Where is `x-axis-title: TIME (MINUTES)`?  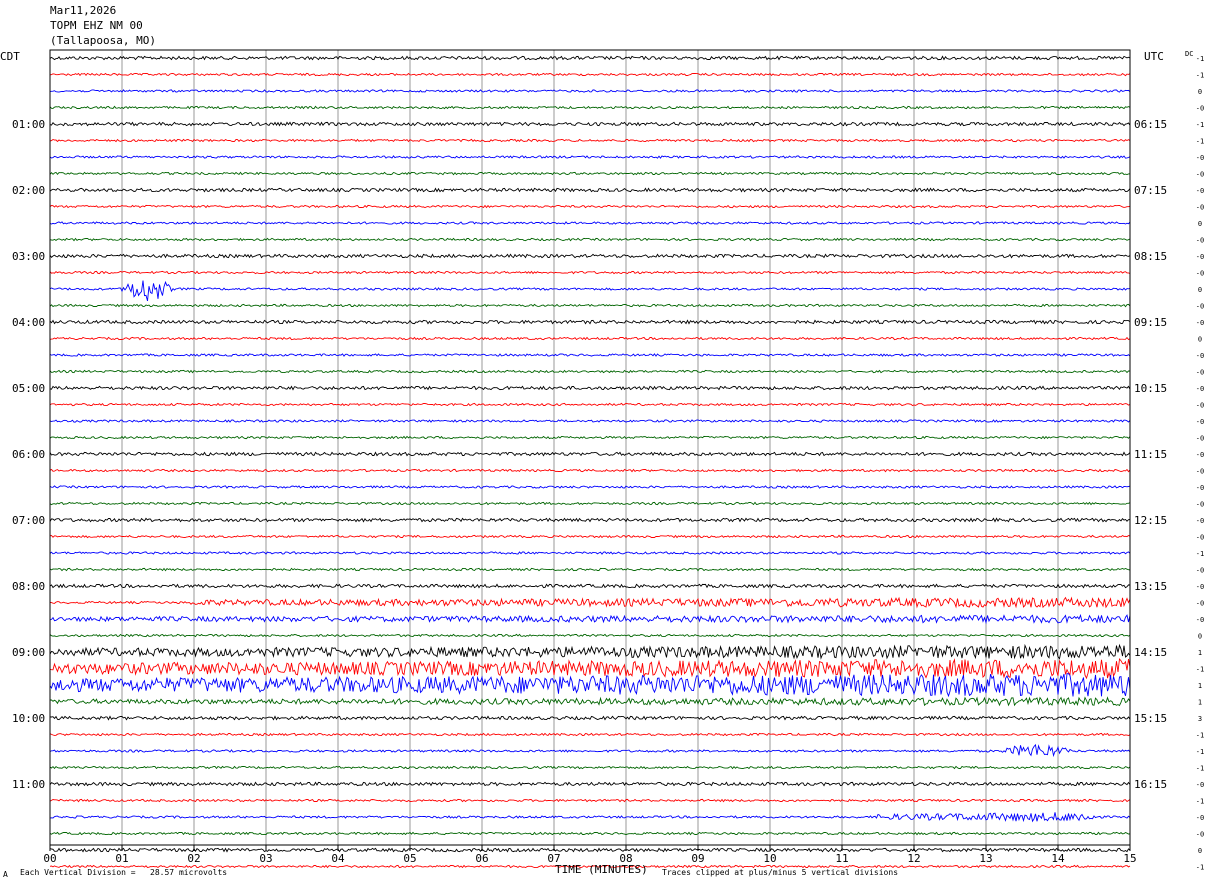 x-axis-title: TIME (MINUTES) is located at coordinates (601, 869).